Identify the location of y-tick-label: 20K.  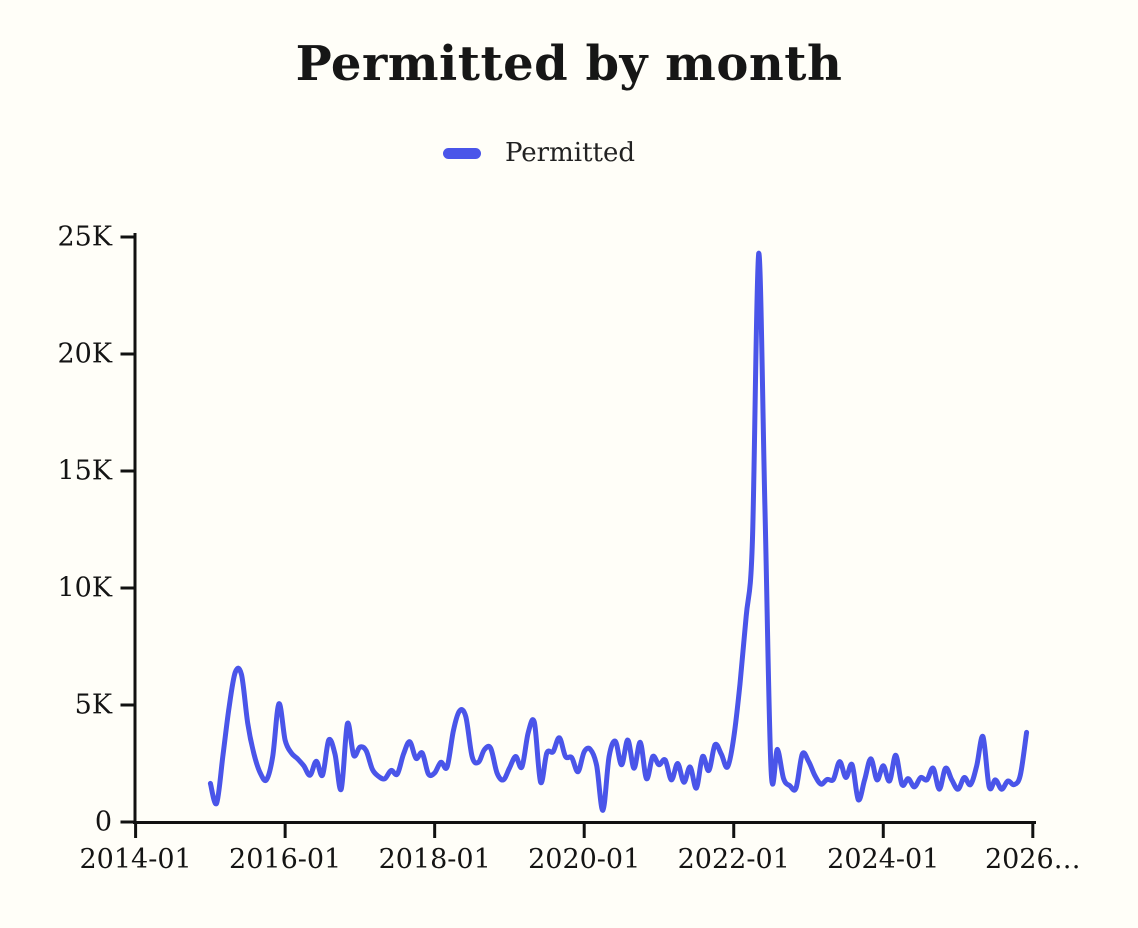
(84, 354).